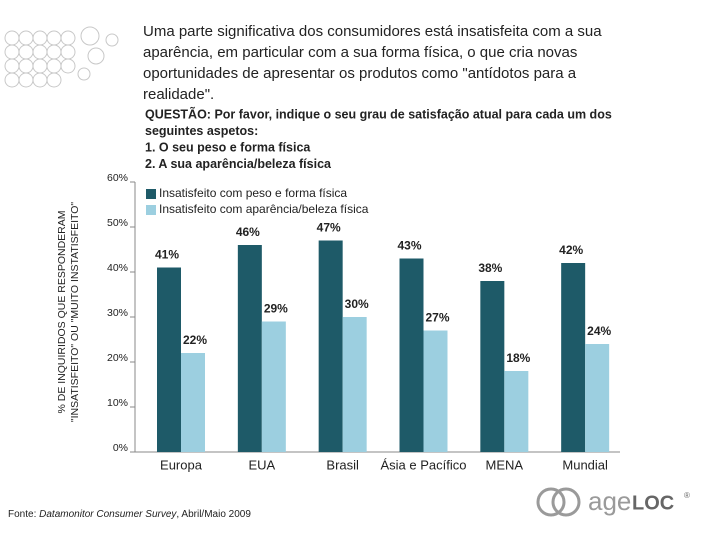 The width and height of the screenshot is (720, 545). Describe the element at coordinates (195, 340) in the screenshot. I see `value-label: 22%` at that location.